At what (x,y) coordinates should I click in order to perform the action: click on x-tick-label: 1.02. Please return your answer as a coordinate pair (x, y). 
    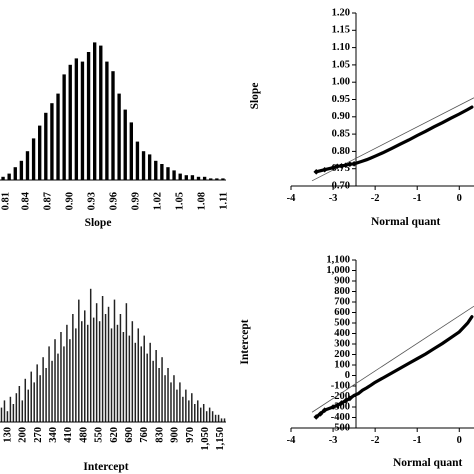
    Looking at the image, I should click on (157, 201).